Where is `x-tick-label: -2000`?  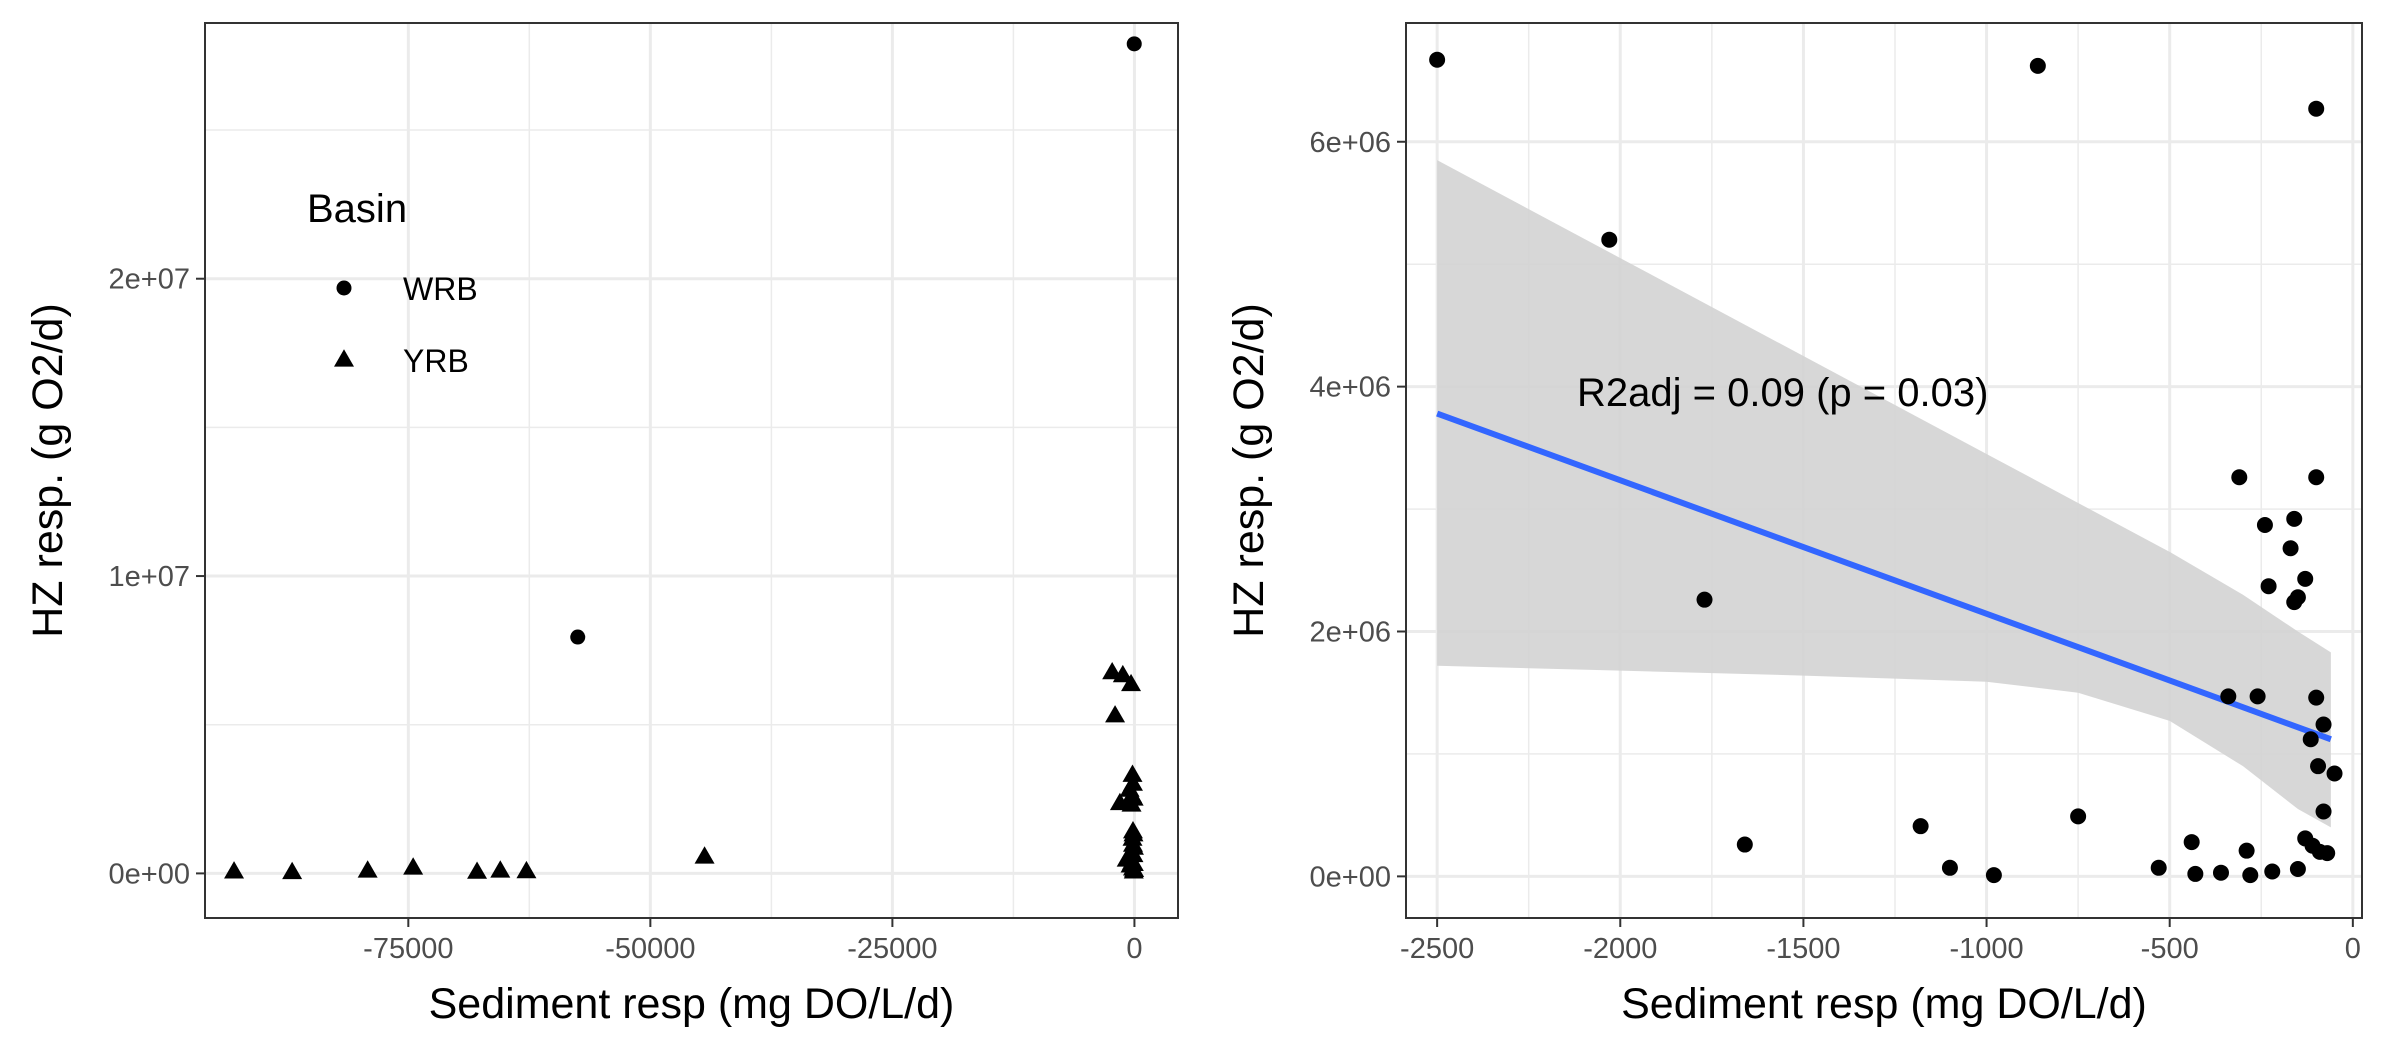
x-tick-label: -2000 is located at coordinates (1620, 949).